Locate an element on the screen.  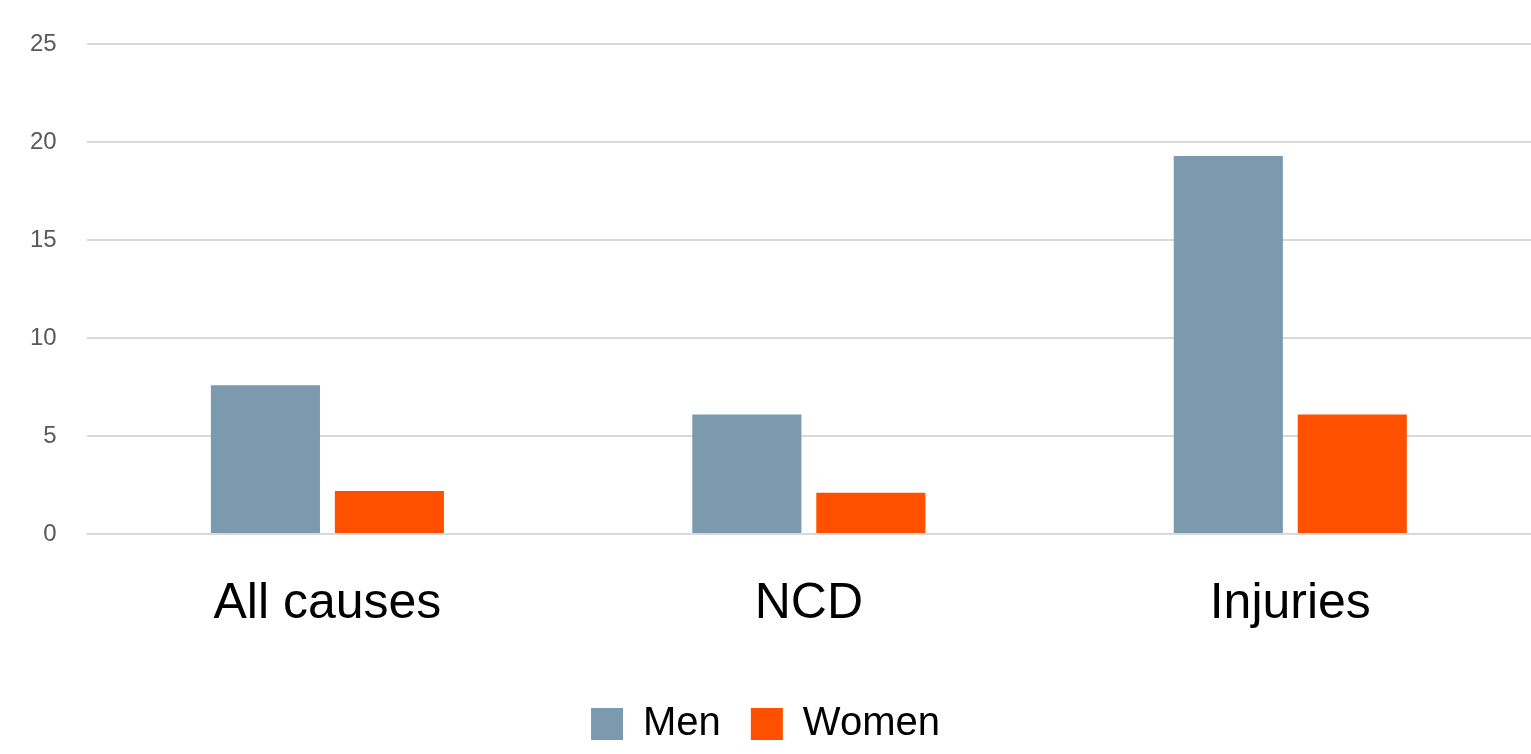
y-tick-label: 0 is located at coordinates (50, 532).